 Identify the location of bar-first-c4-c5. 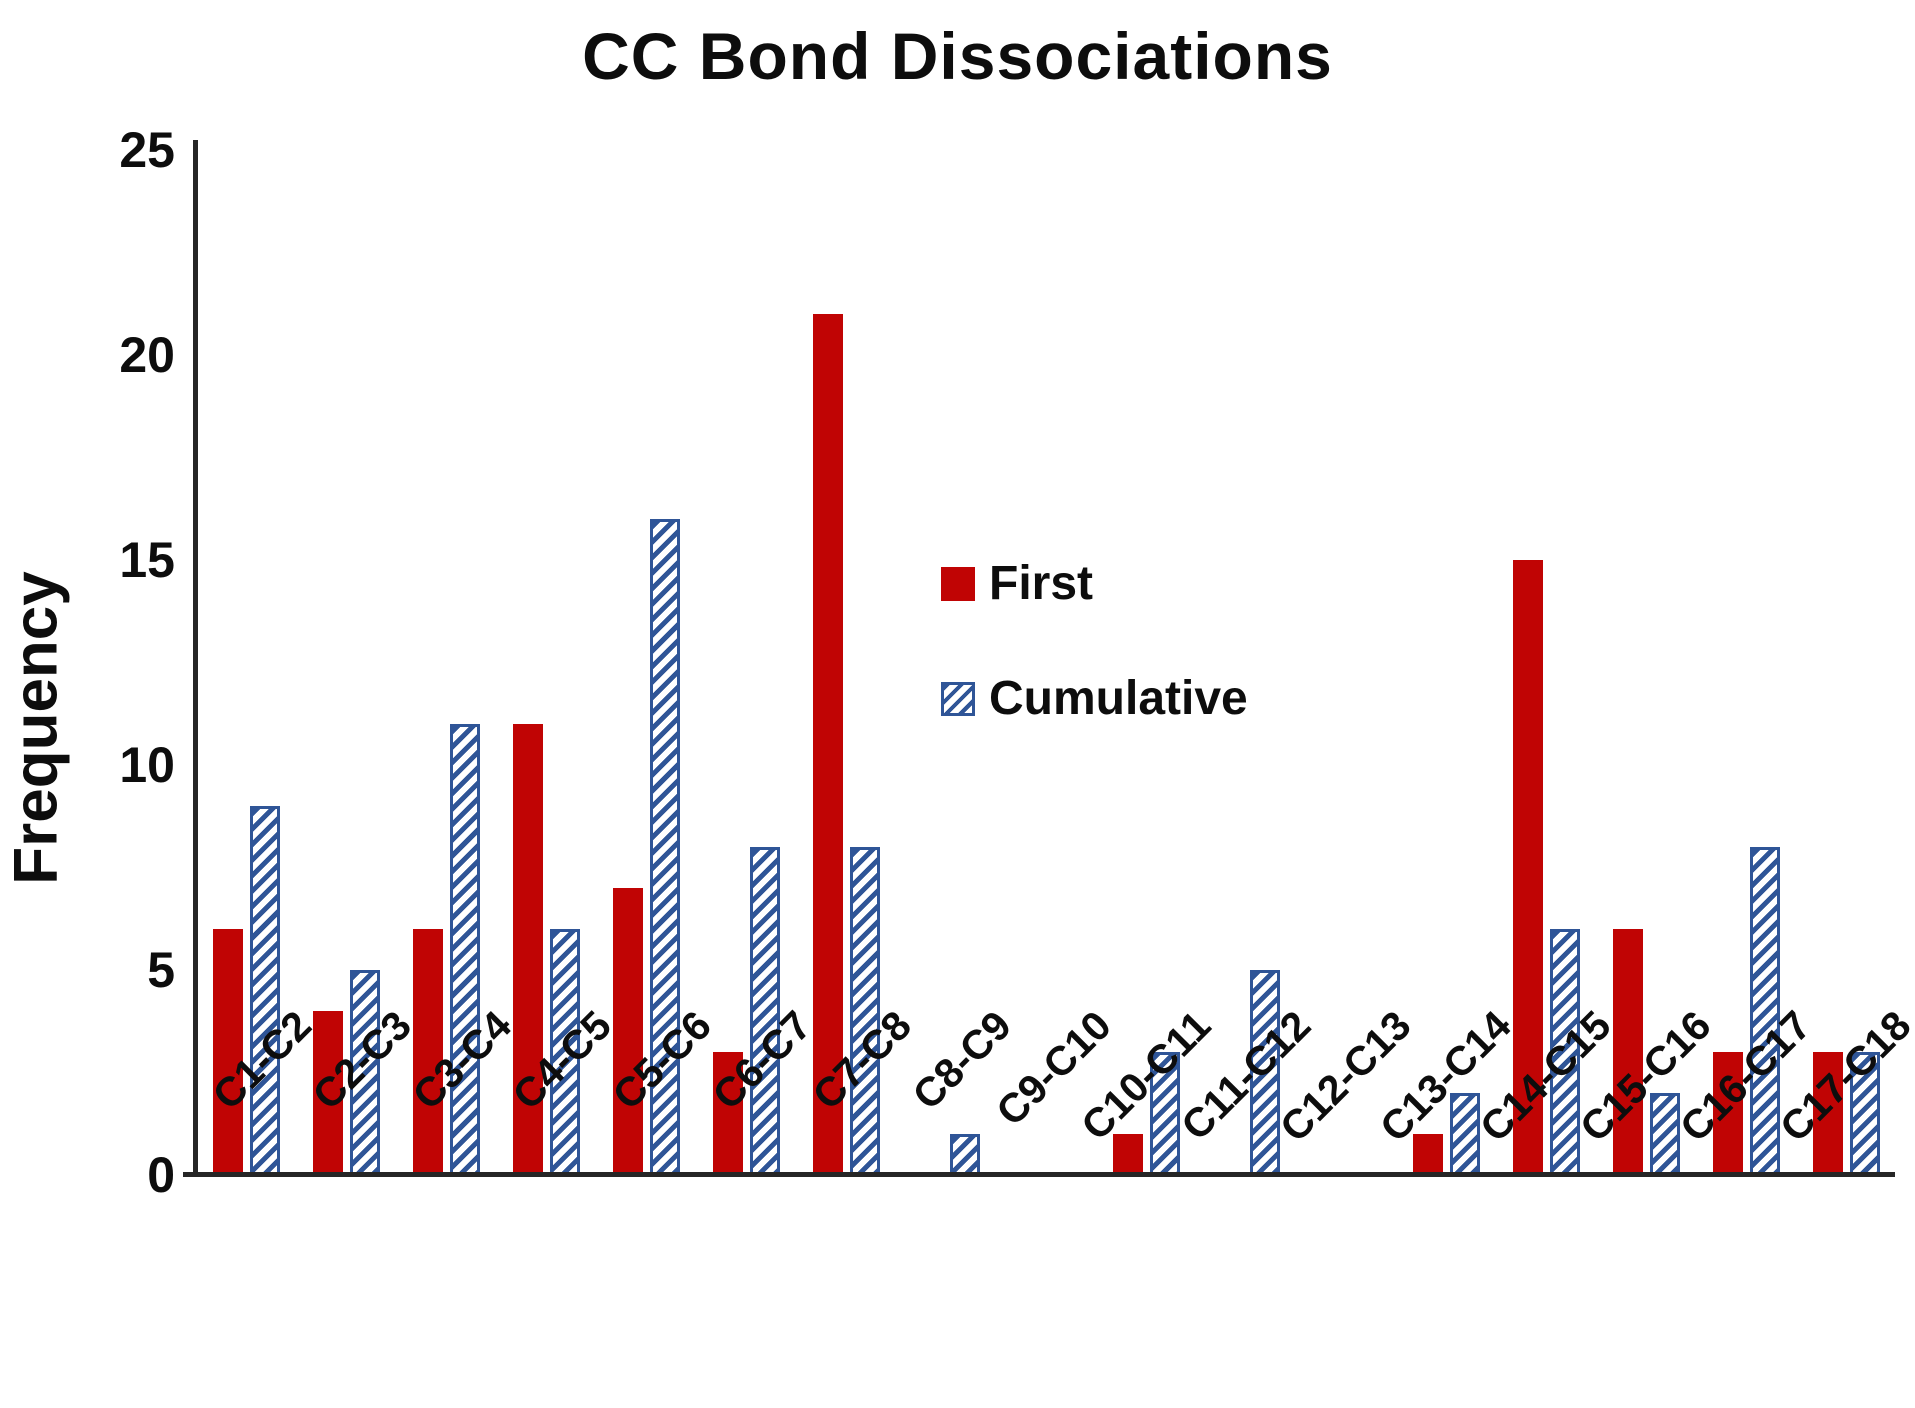
(528, 949).